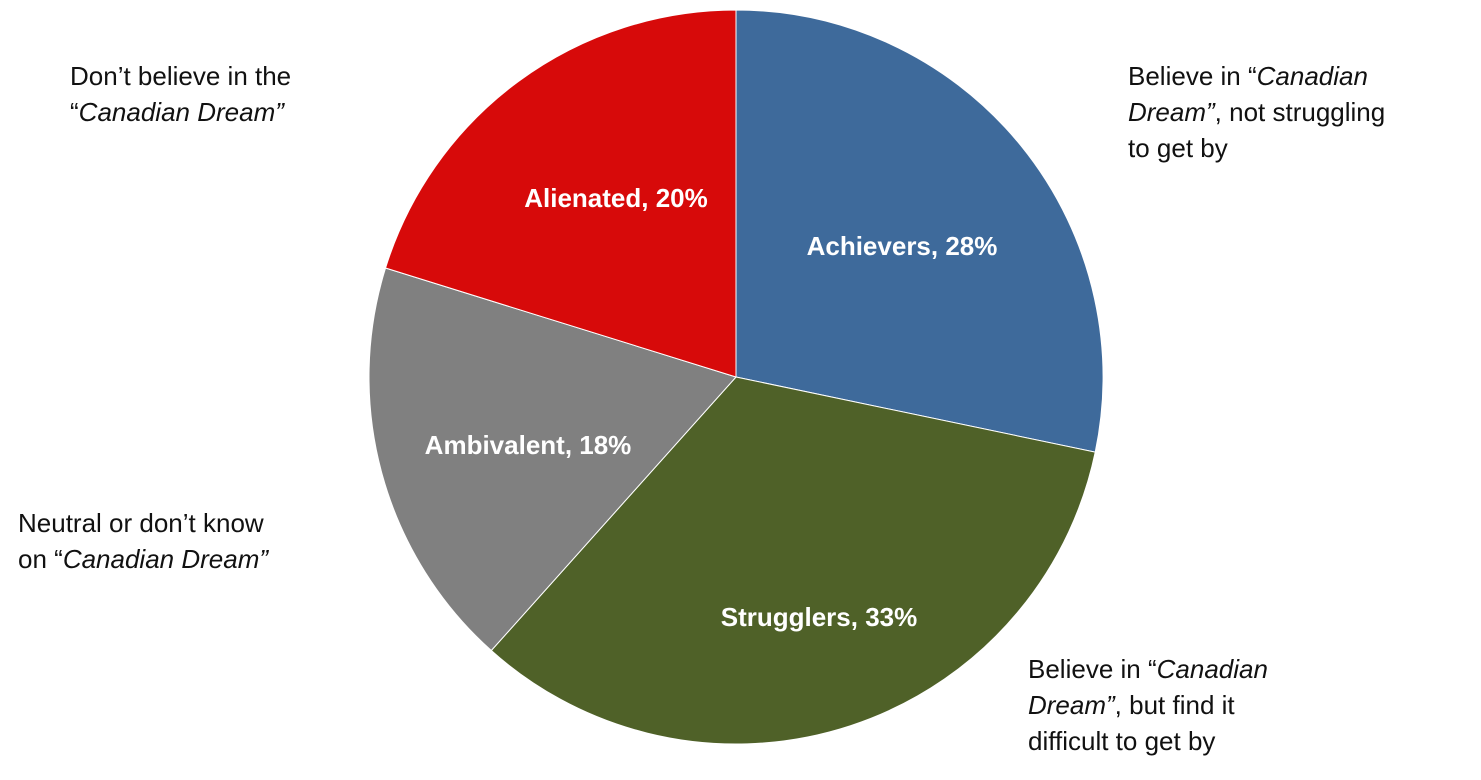  I want to click on annotation-line: Dream”, but find it, so click(1148, 705).